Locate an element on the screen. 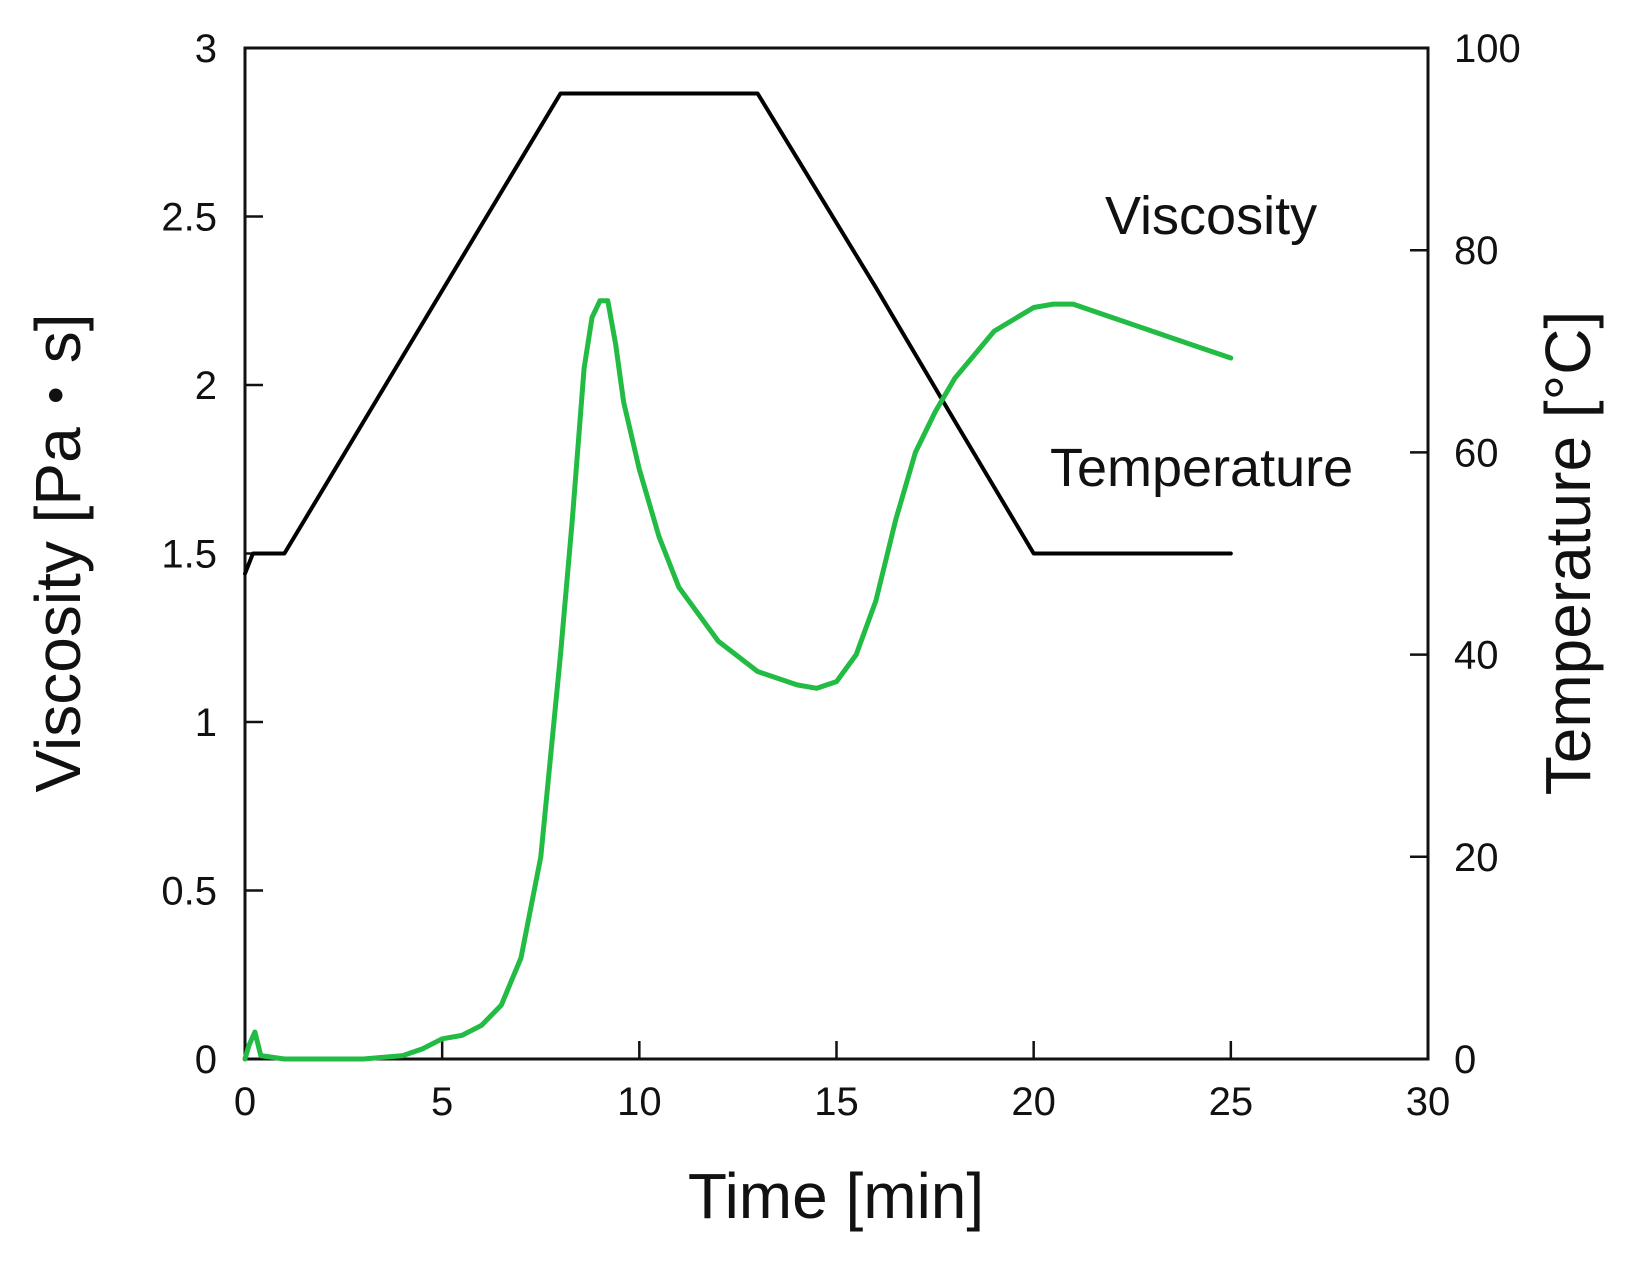 The image size is (1630, 1267). left-y-tick-label: 1.5 is located at coordinates (189, 555).